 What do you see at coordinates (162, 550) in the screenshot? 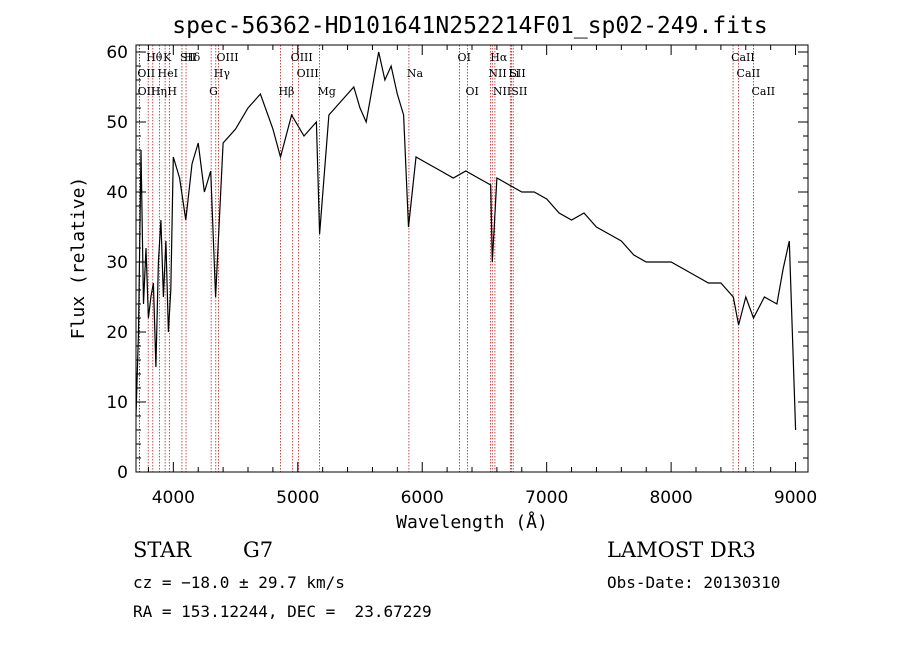
I see `object-type: STAR` at bounding box center [162, 550].